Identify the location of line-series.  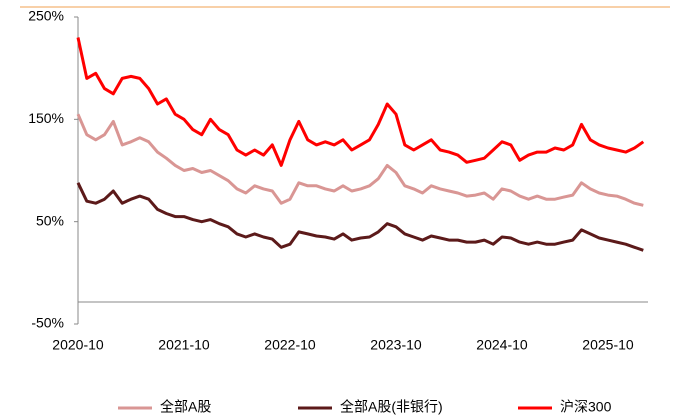
(360, 217).